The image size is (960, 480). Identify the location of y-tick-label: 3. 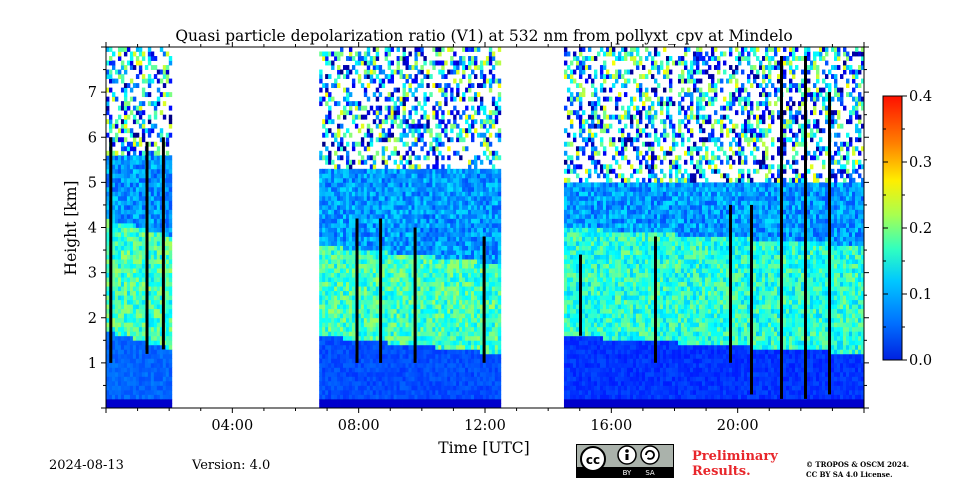
(92, 274).